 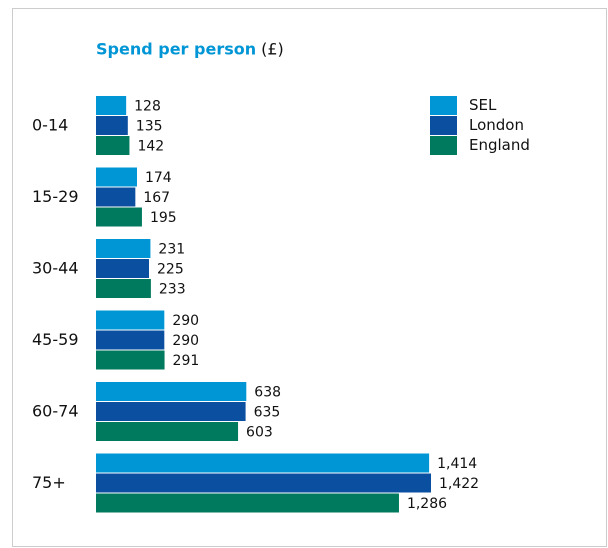 I want to click on legend-label: England, so click(x=499, y=145).